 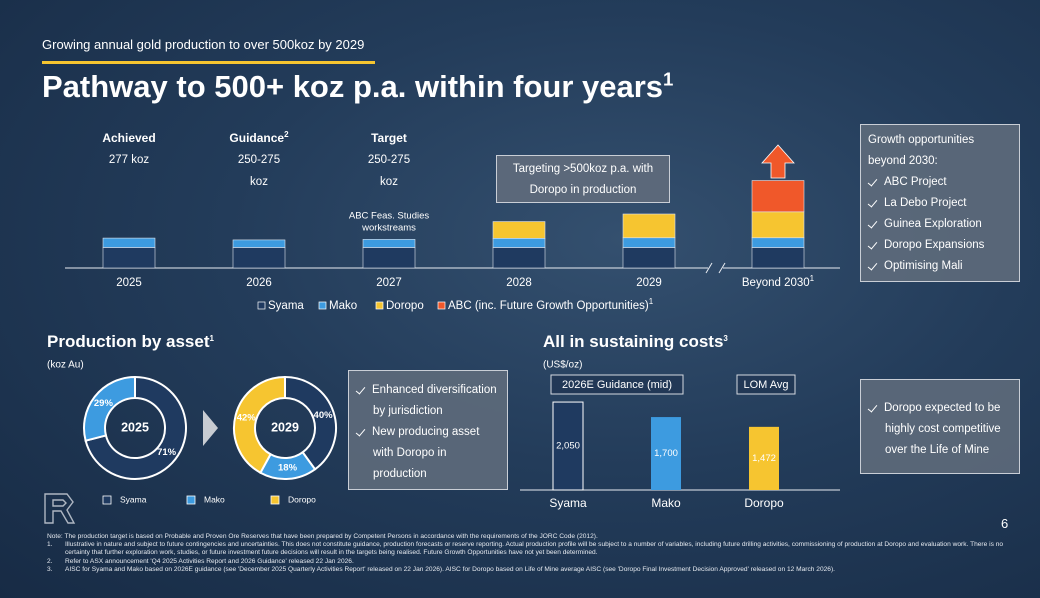 What do you see at coordinates (208, 62) in the screenshot?
I see `accent-rule` at bounding box center [208, 62].